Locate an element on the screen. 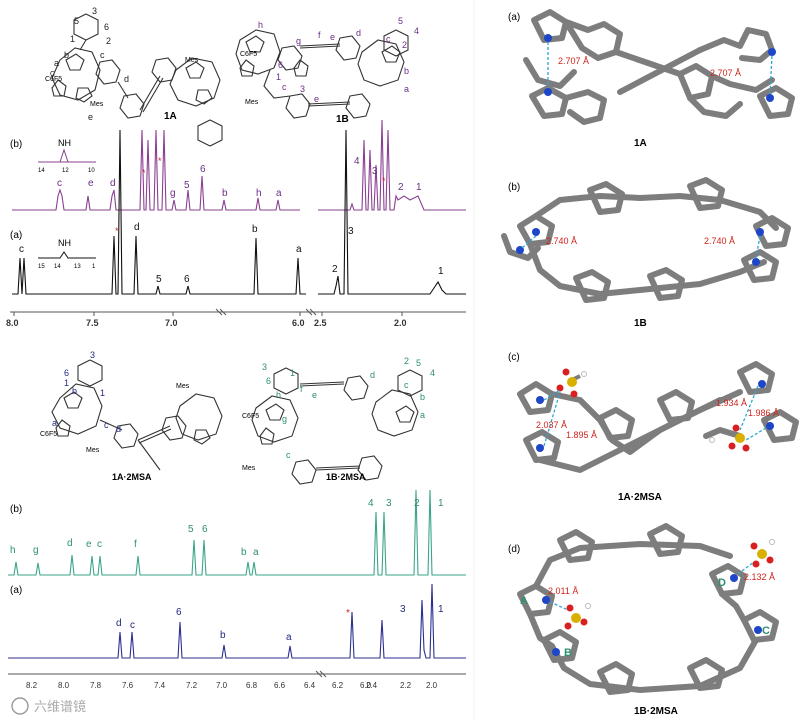  svg-text: 7.8 is located at coordinates (96, 685).